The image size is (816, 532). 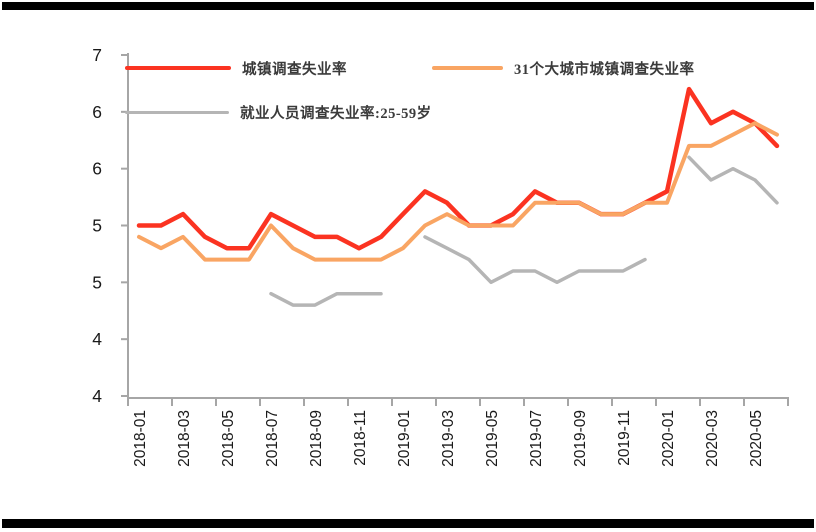 What do you see at coordinates (604, 69) in the screenshot?
I see `legend-label-31-cities-unemployment: 31个大城市城镇调查失业率` at bounding box center [604, 69].